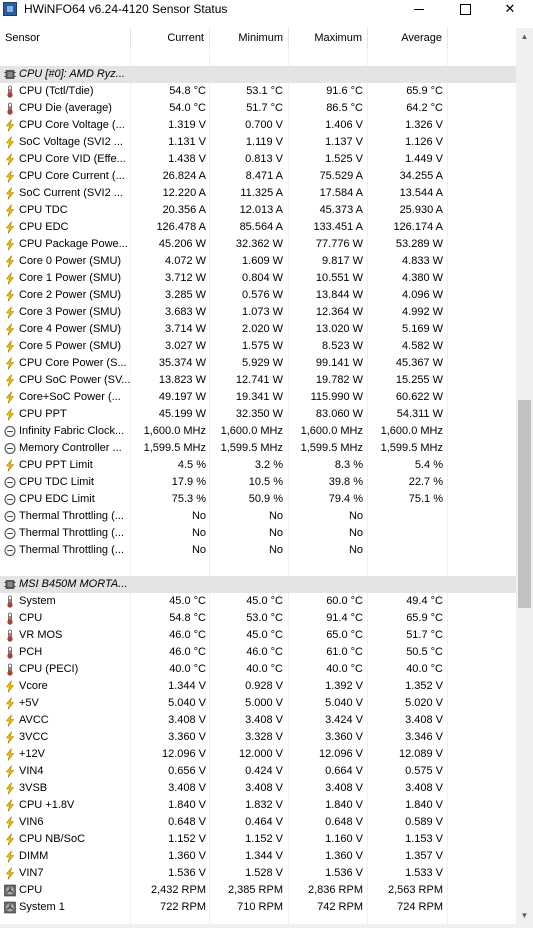 The image size is (533, 928). What do you see at coordinates (185, 312) in the screenshot?
I see `current-value: 3.683 W` at bounding box center [185, 312].